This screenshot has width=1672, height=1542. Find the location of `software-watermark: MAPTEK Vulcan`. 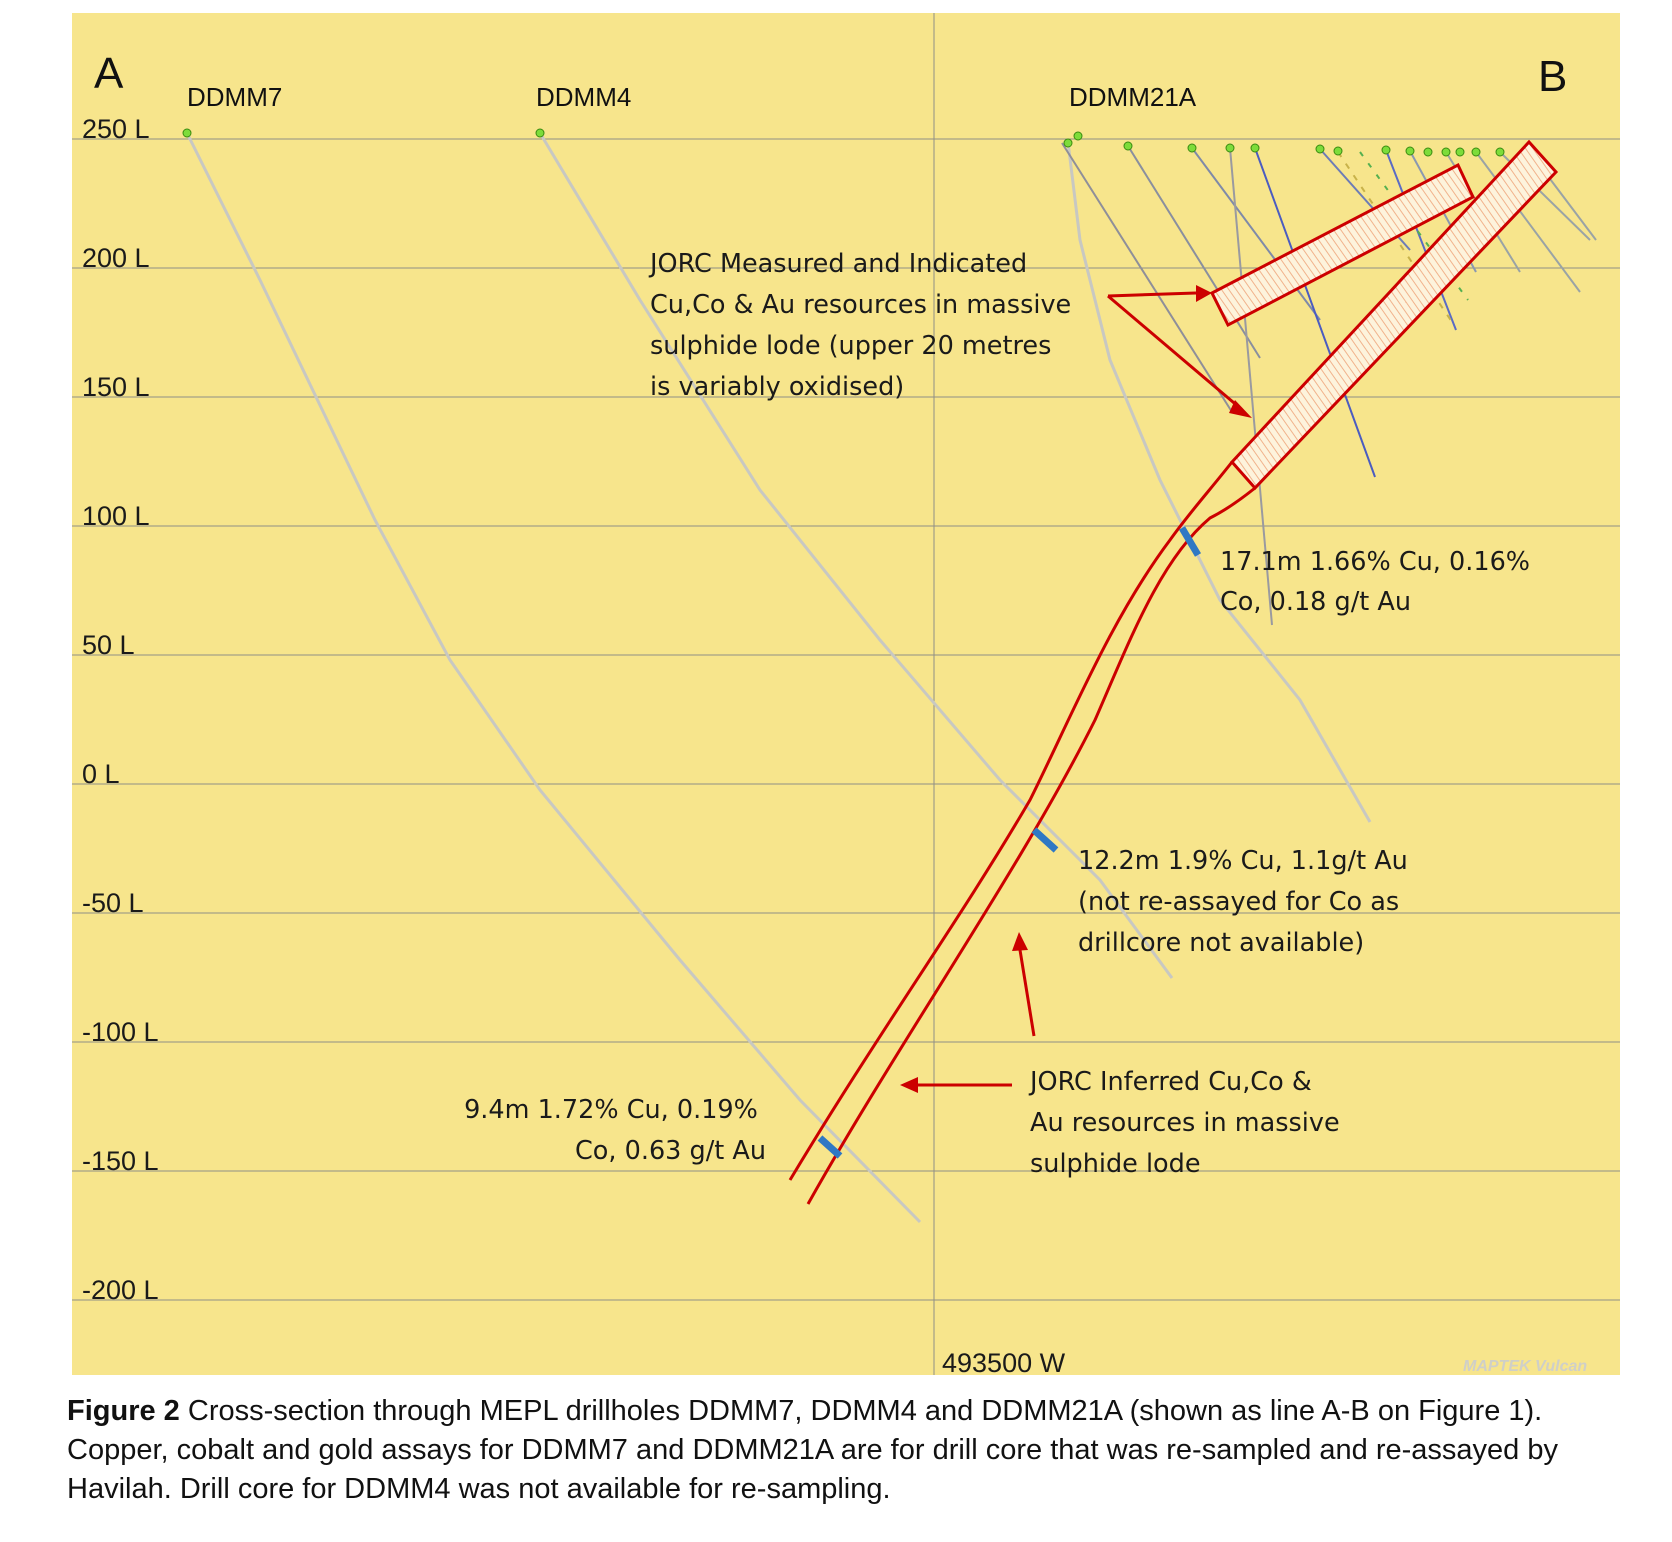

software-watermark: MAPTEK Vulcan is located at coordinates (1525, 1366).